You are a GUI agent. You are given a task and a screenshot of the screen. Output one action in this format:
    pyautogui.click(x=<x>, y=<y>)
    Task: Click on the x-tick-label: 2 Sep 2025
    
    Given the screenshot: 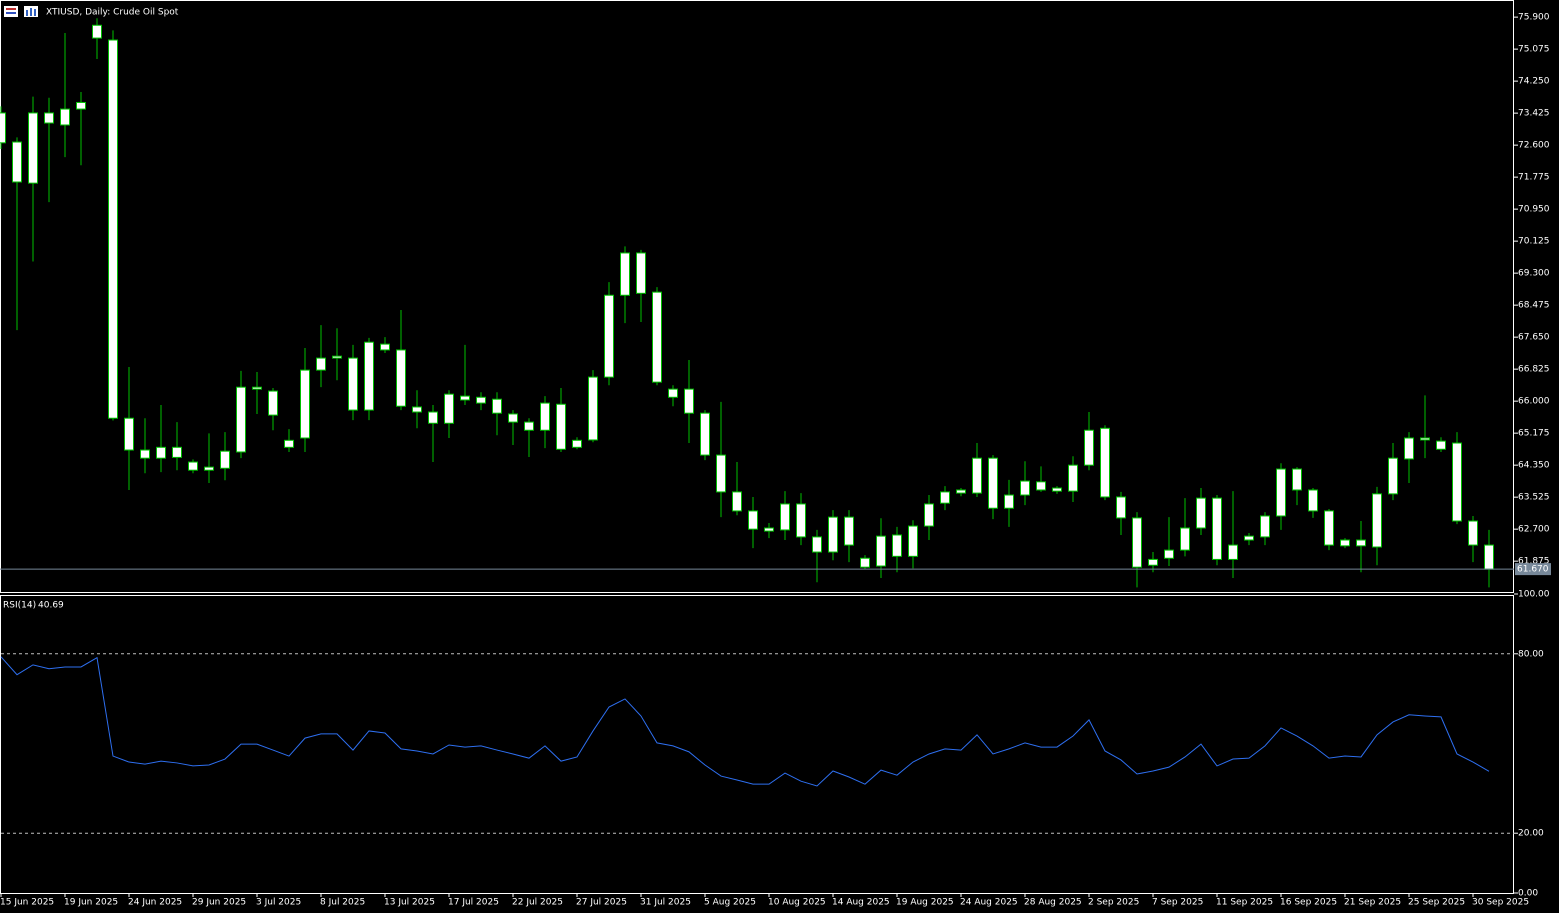 What is the action you would take?
    pyautogui.click(x=1113, y=903)
    